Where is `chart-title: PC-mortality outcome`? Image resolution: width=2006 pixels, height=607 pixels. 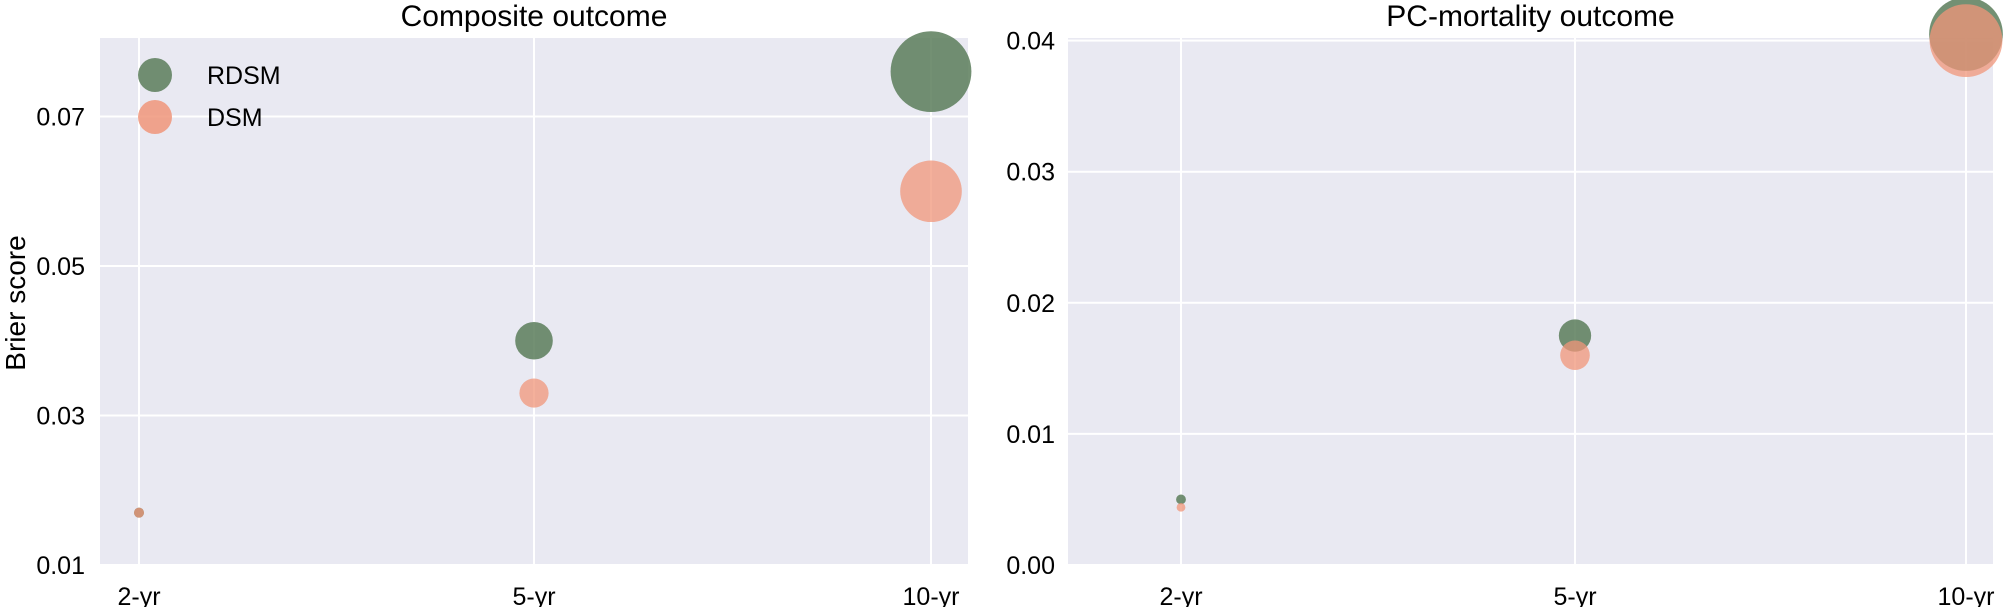
chart-title: PC-mortality outcome is located at coordinates (1530, 16).